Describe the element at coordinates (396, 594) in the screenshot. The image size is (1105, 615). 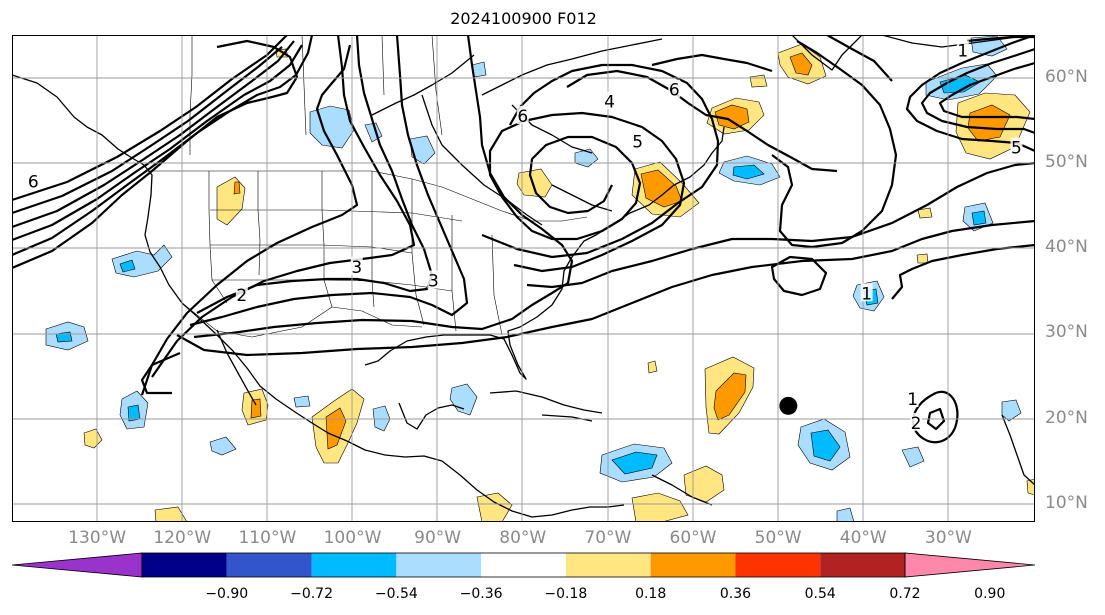
I see `colorbar-tick: −0.54` at that location.